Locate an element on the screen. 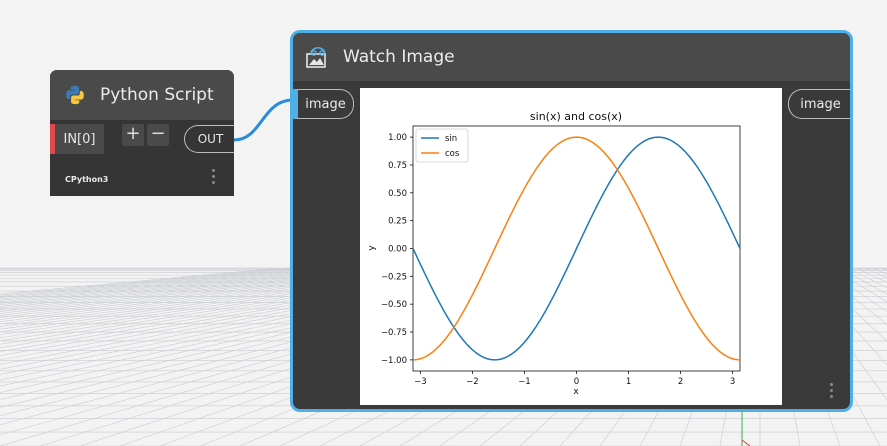 Image resolution: width=887 pixels, height=446 pixels. legend: sin cos is located at coordinates (442, 145).